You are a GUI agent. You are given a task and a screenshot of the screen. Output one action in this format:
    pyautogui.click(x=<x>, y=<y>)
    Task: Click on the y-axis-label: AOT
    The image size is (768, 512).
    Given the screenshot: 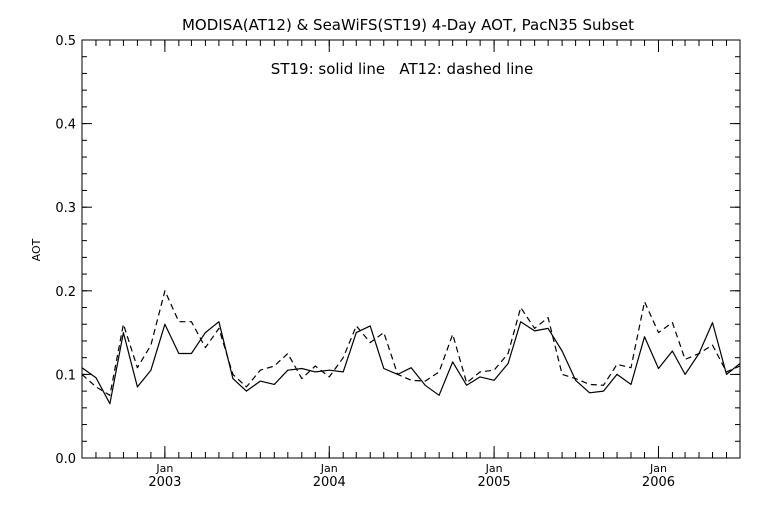 What is the action you would take?
    pyautogui.click(x=36, y=249)
    